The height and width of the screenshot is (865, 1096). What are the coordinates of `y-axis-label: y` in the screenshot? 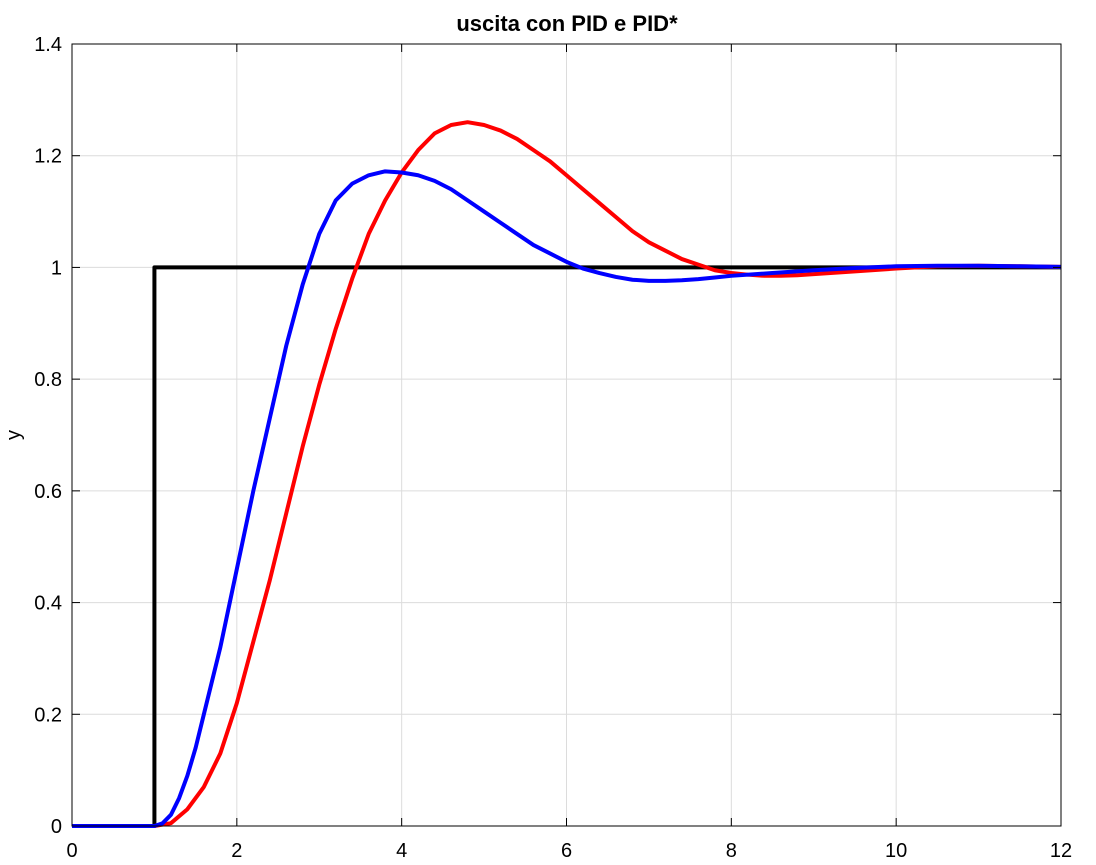 It's located at (14, 435).